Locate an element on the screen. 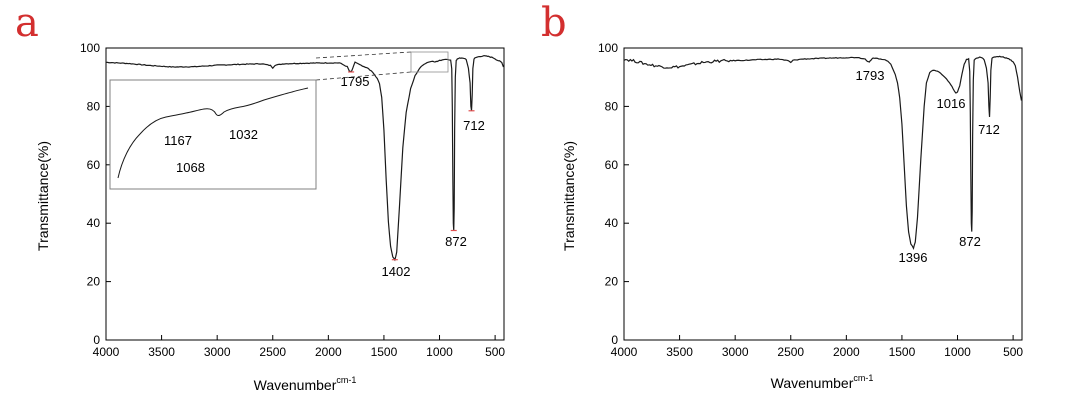 Image resolution: width=1080 pixels, height=408 pixels. inset-frame is located at coordinates (213, 134).